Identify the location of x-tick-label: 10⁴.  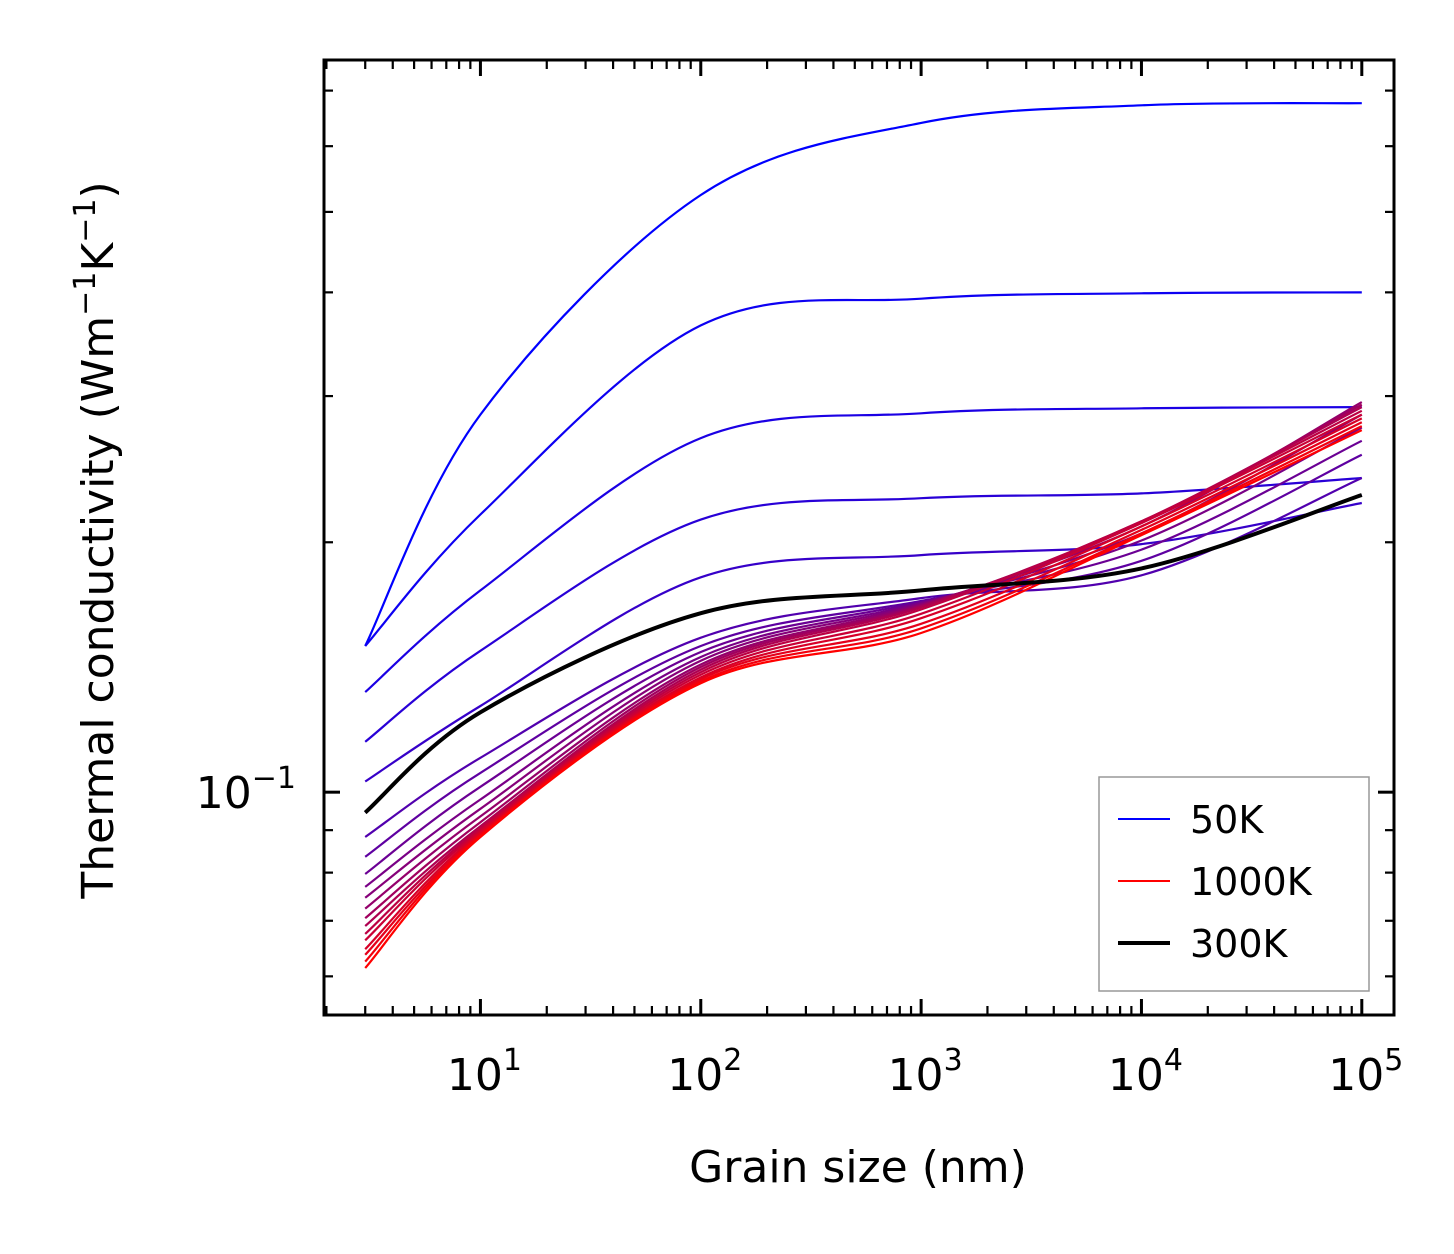
(1145, 1072).